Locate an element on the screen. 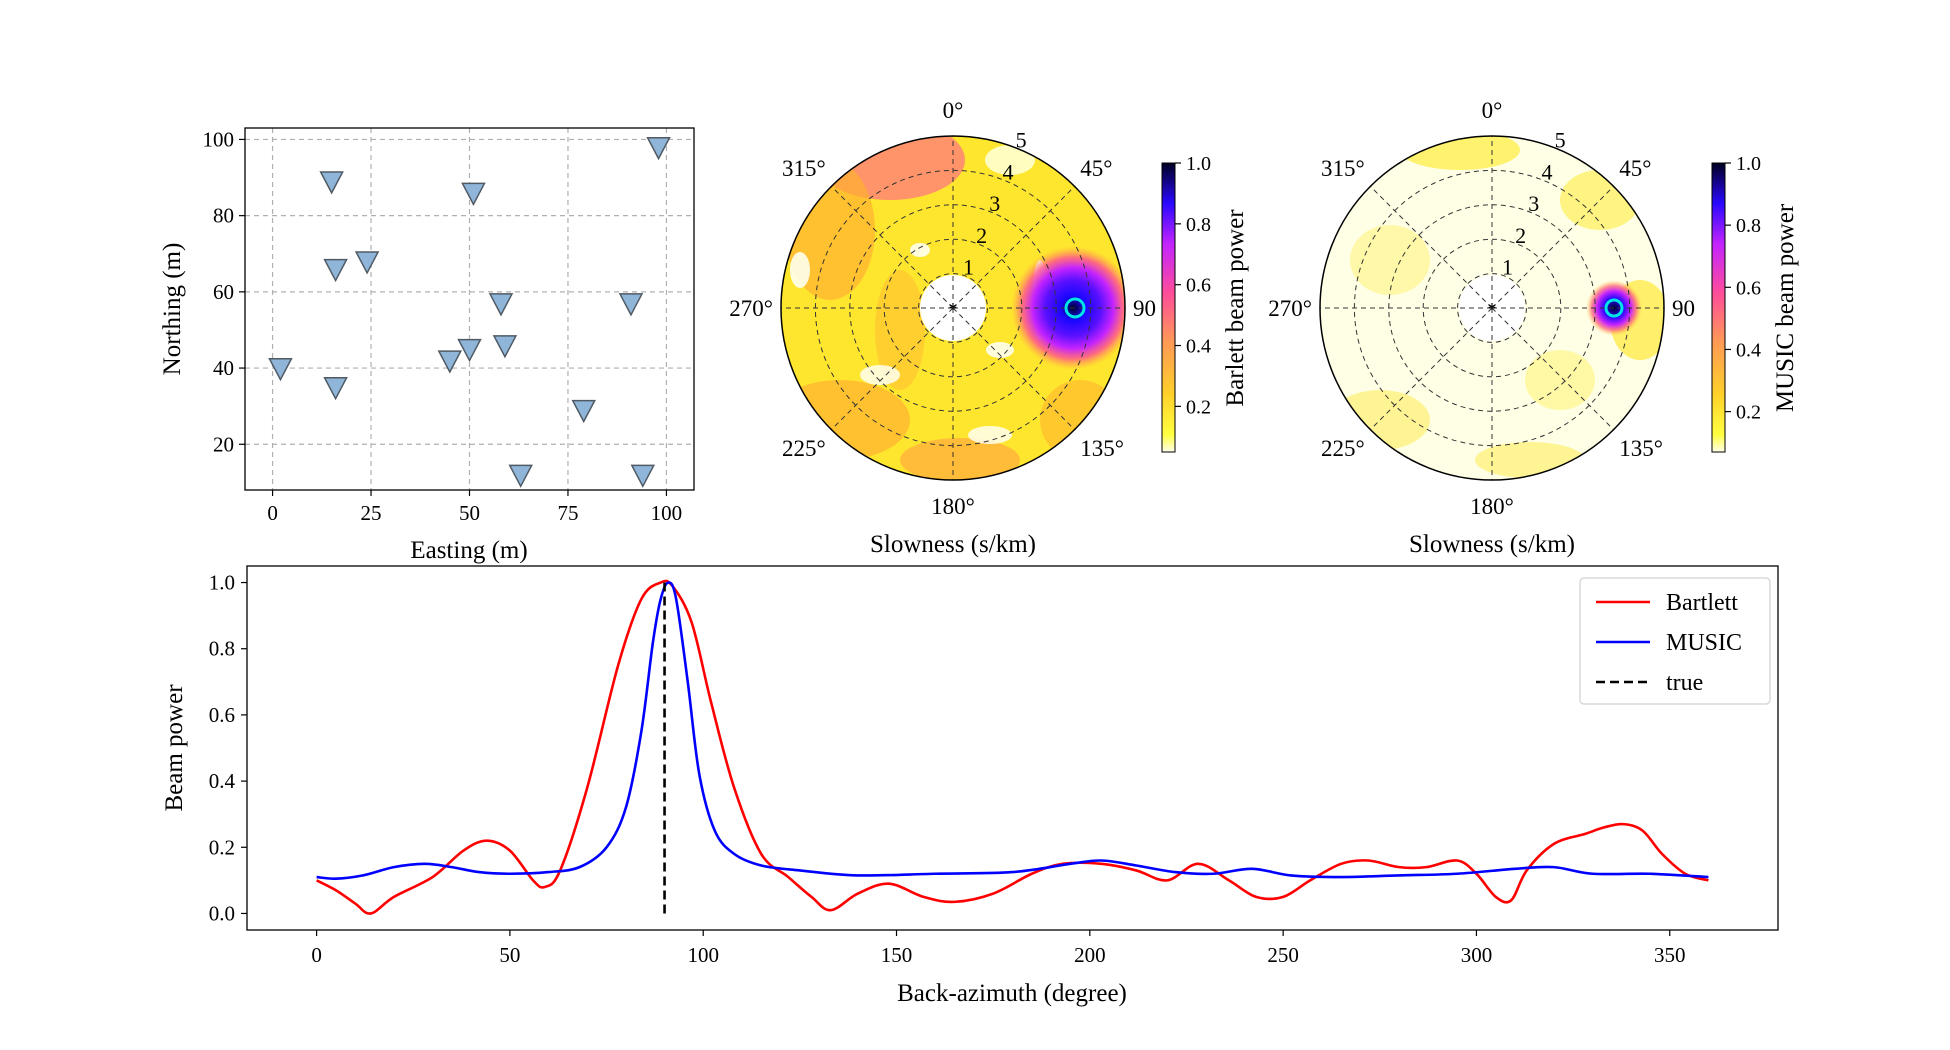 This screenshot has width=1950, height=1050. colorbar-tick-label: 0.2 is located at coordinates (1748, 413).